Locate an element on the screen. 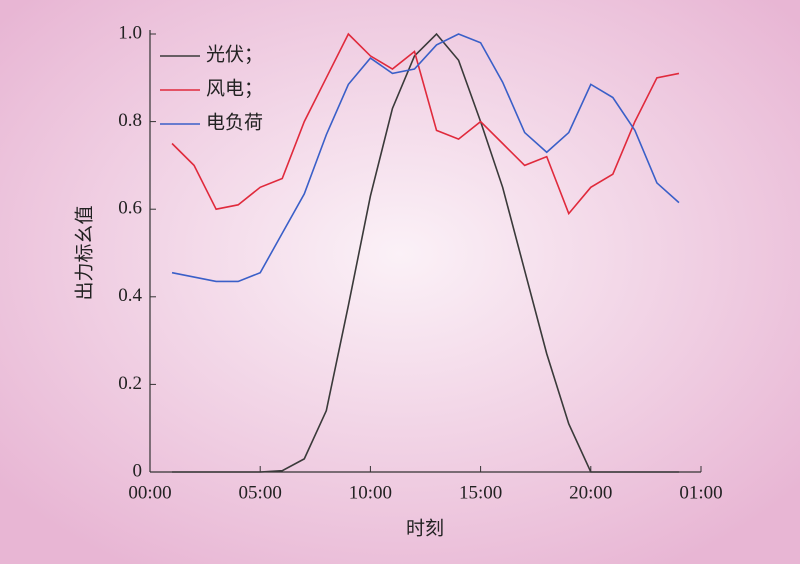 The image size is (800, 564). x-tick-label: 05:00 is located at coordinates (260, 492).